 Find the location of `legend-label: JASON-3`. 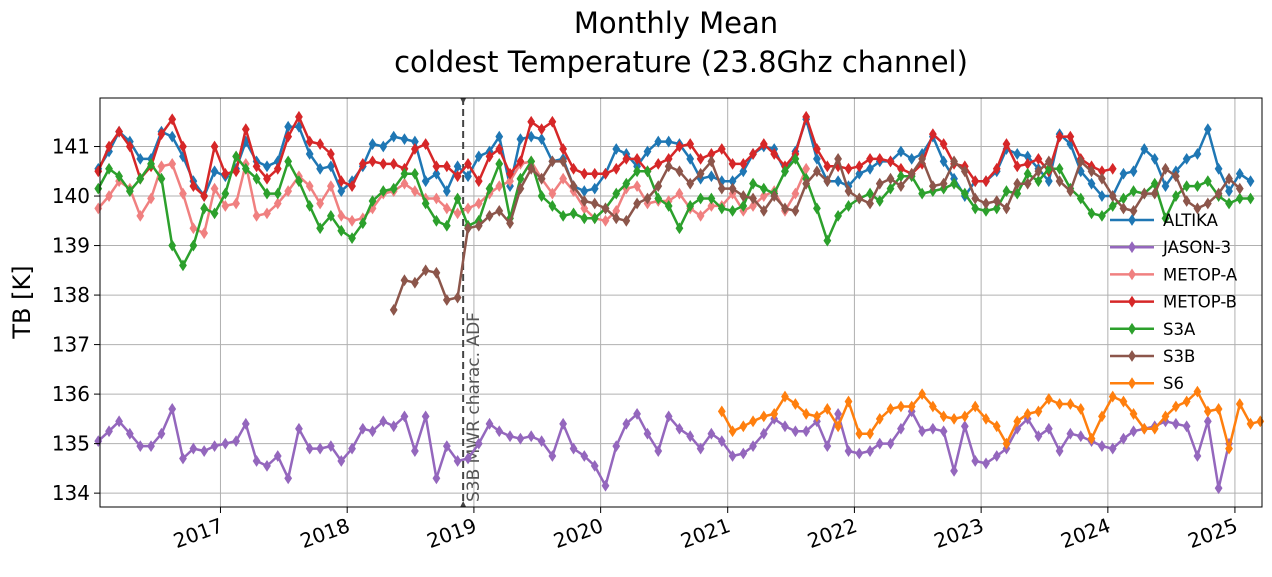

legend-label: JASON-3 is located at coordinates (1196, 247).